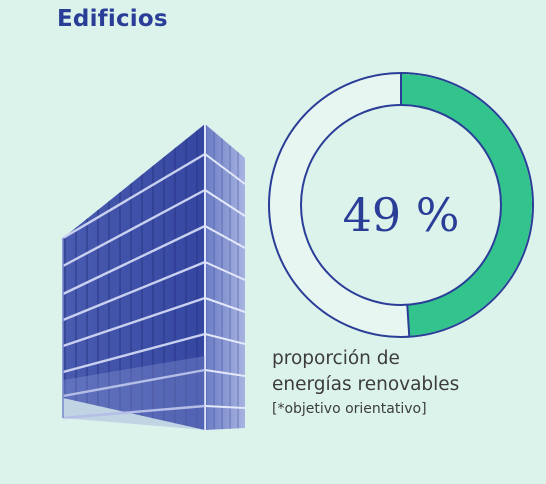 This screenshot has width=546, height=484. Describe the element at coordinates (408, 320) in the screenshot. I see `donut-end-tick` at that location.